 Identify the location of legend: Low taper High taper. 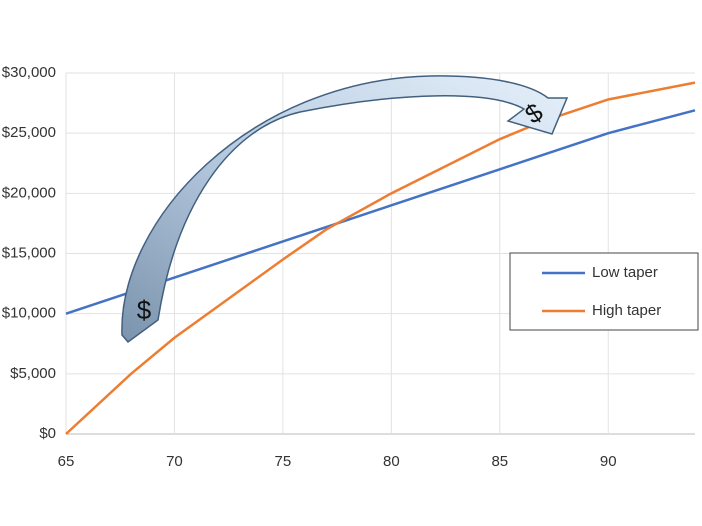
(604, 291).